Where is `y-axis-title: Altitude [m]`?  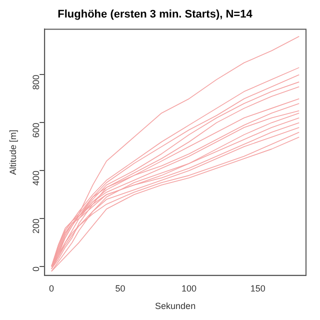
y-axis-title: Altitude [m] is located at coordinates (13, 152).